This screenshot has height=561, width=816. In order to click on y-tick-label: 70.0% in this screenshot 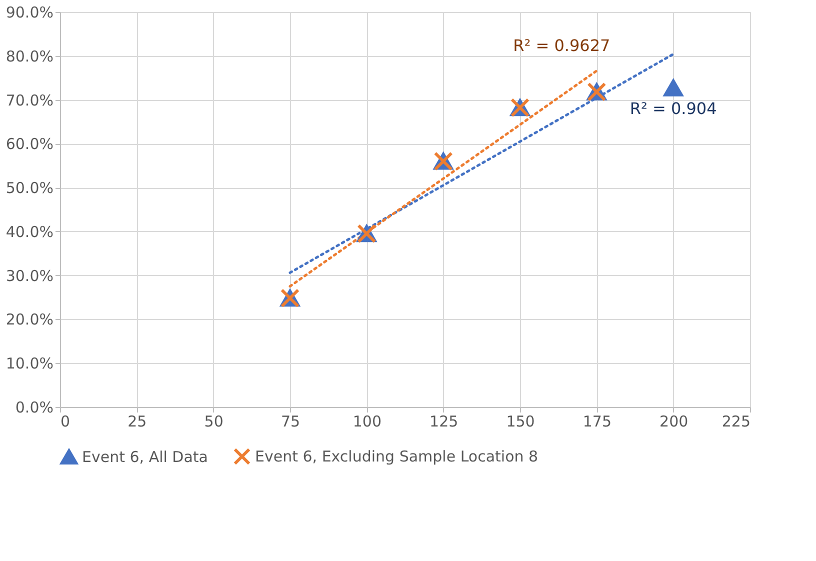, I will do `click(30, 100)`.